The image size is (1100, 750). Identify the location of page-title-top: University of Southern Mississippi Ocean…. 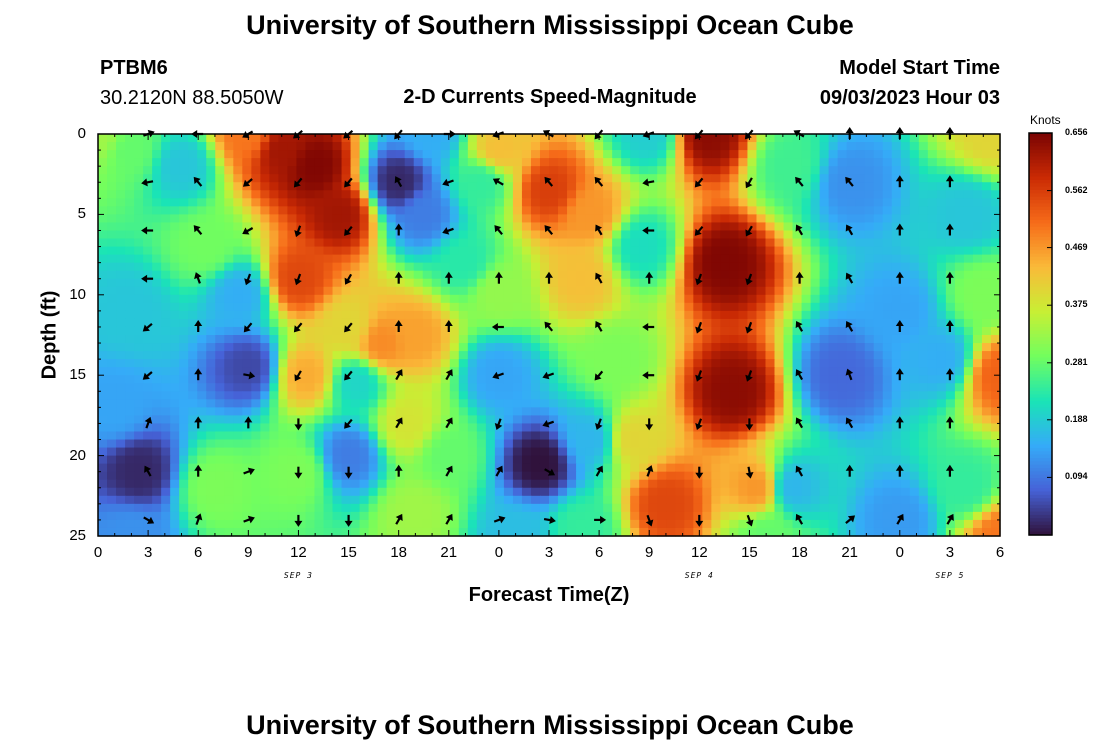
(550, 25).